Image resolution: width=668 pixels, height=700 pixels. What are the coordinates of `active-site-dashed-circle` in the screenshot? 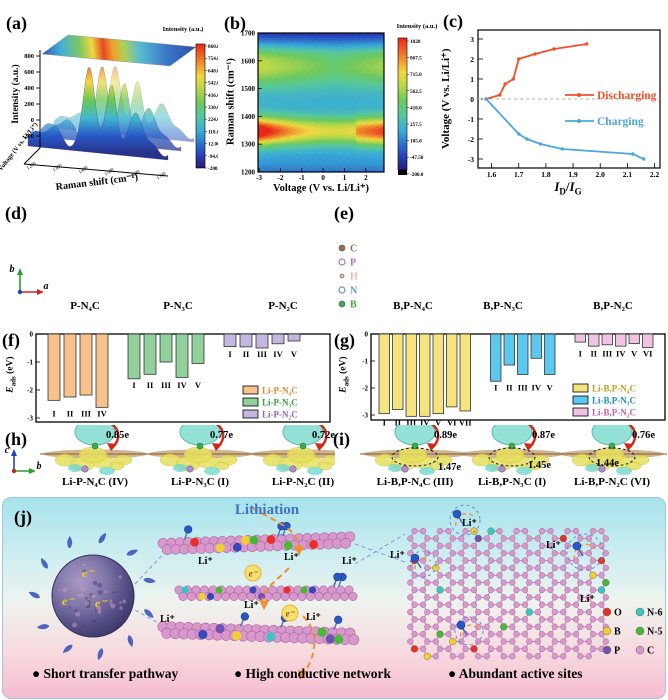 It's located at (469, 631).